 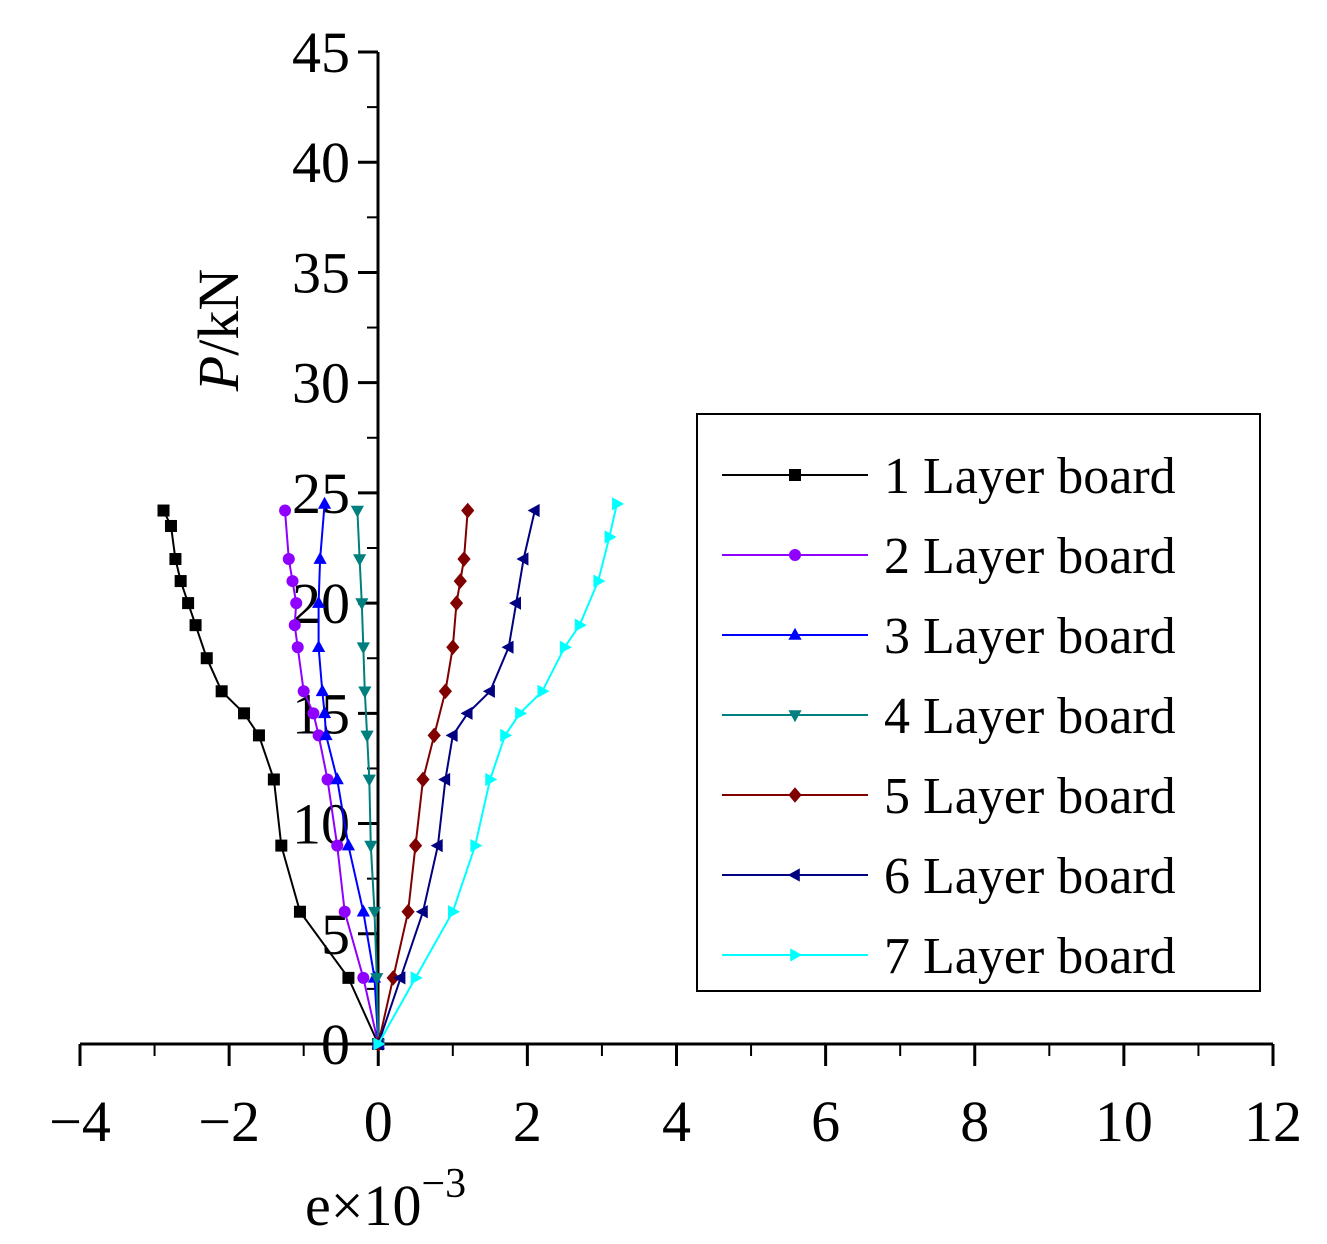 What do you see at coordinates (378, 1121) in the screenshot?
I see `x-tick-label: 0` at bounding box center [378, 1121].